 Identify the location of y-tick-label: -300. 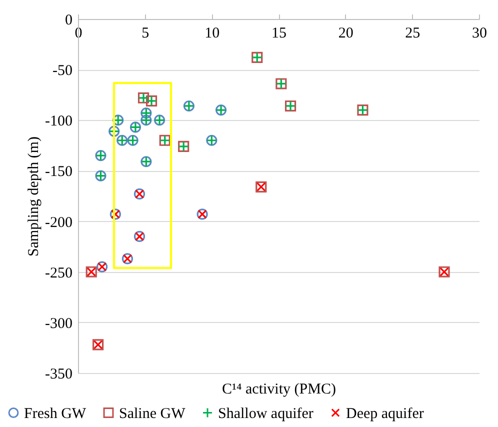
(58, 324).